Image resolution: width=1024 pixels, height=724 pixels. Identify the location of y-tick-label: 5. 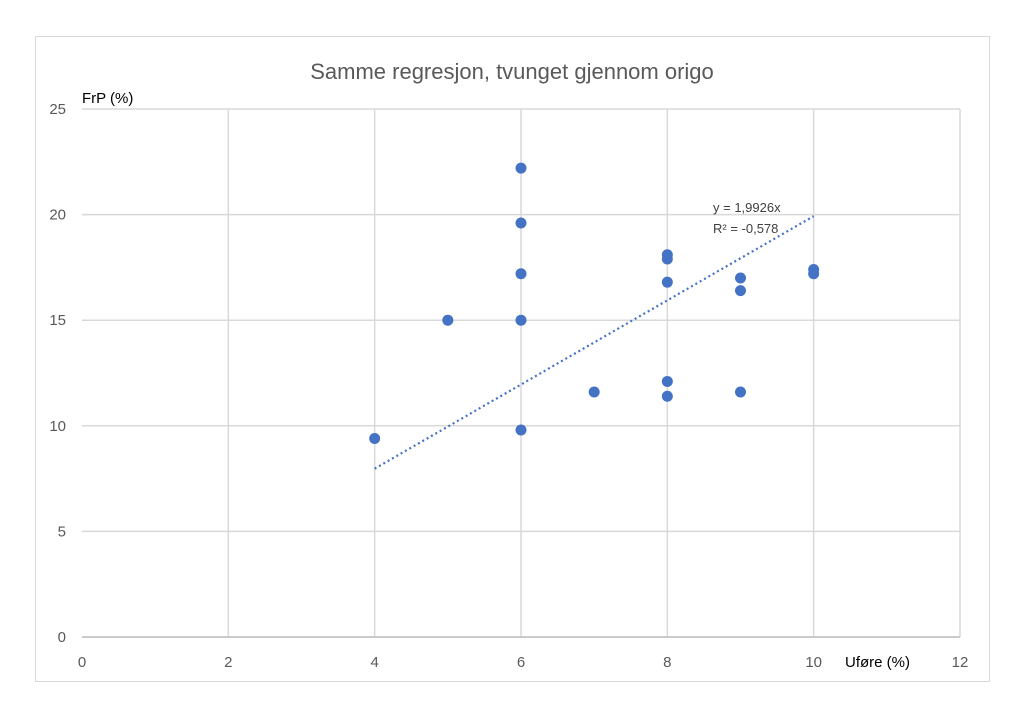
(62, 531).